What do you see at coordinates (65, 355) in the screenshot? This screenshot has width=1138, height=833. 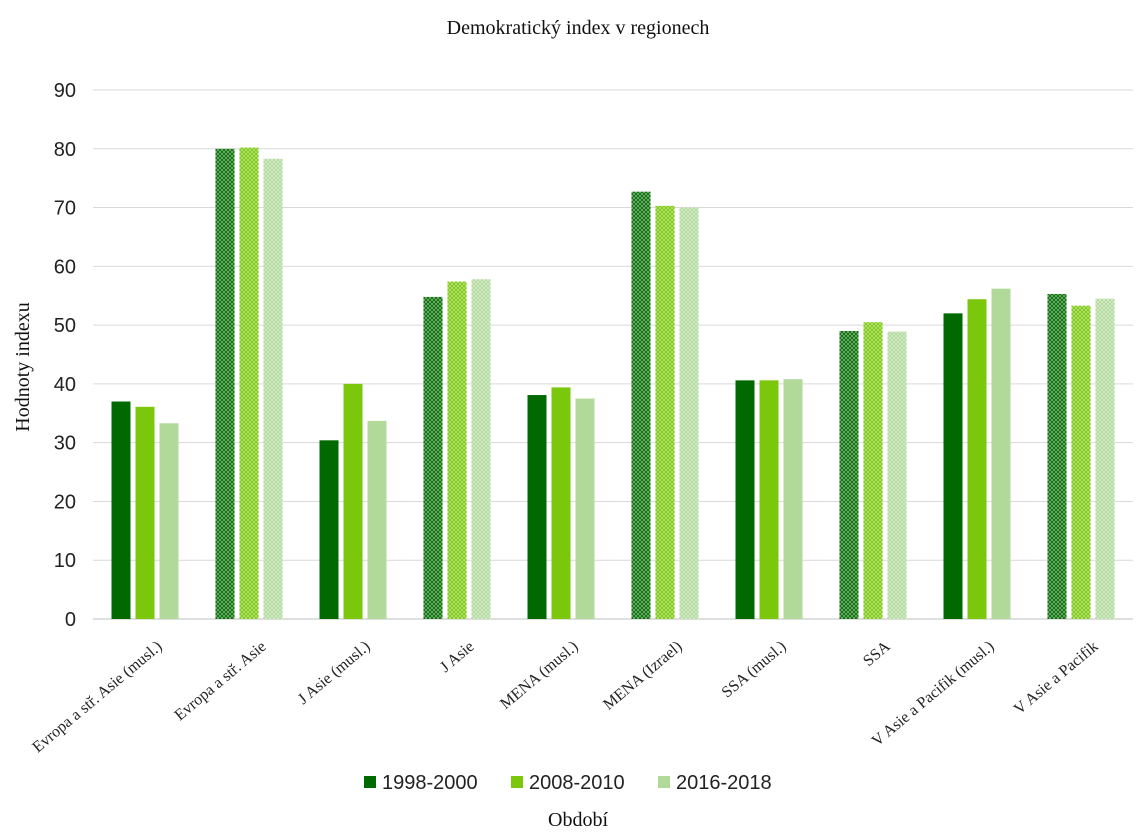 I see `y-axis-ticks: 0 10 20 30 40 50 60 70 80 90` at bounding box center [65, 355].